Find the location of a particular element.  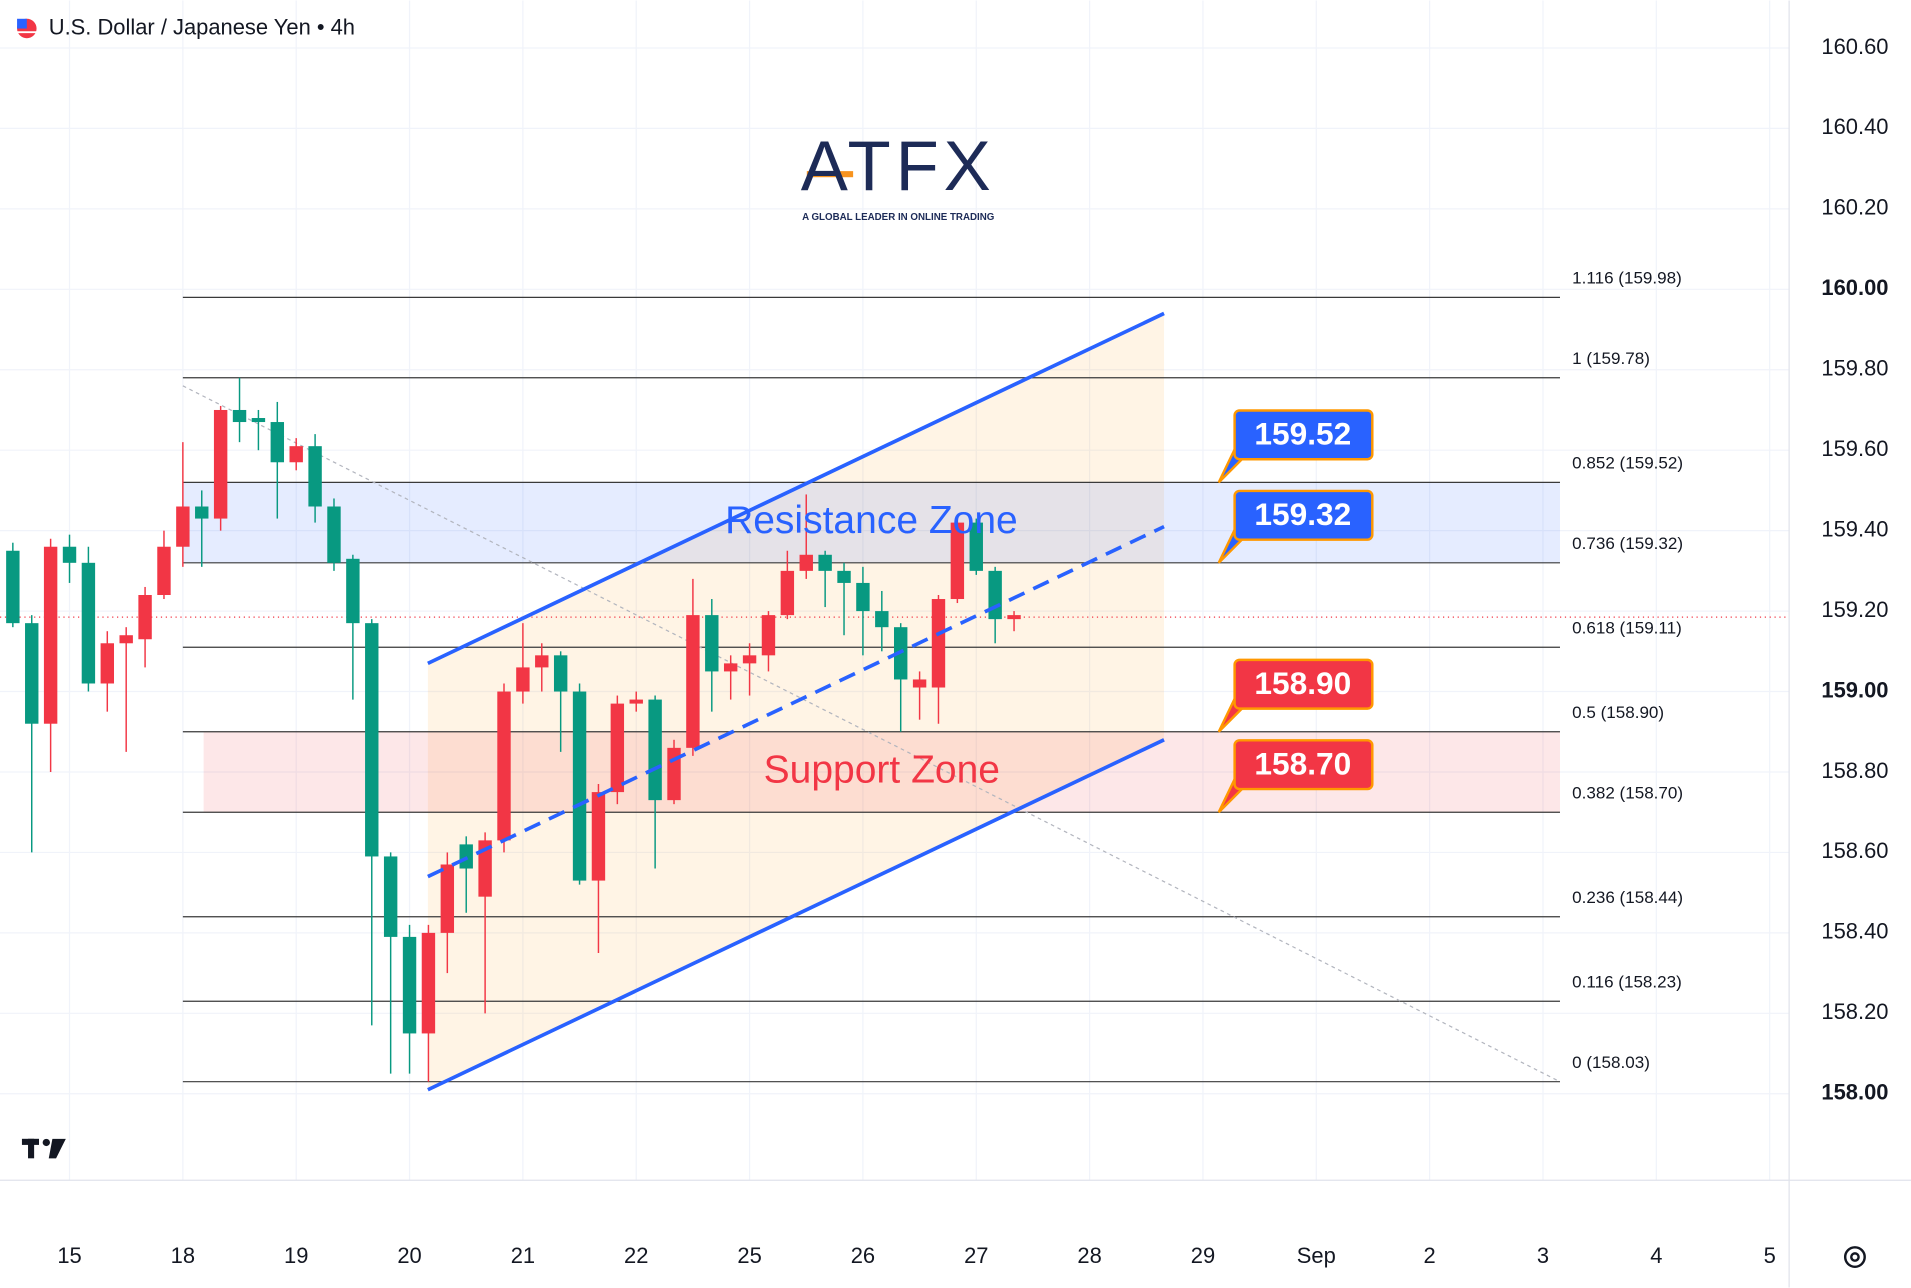

y-tick-label: 158.00 is located at coordinates (1854, 1092).